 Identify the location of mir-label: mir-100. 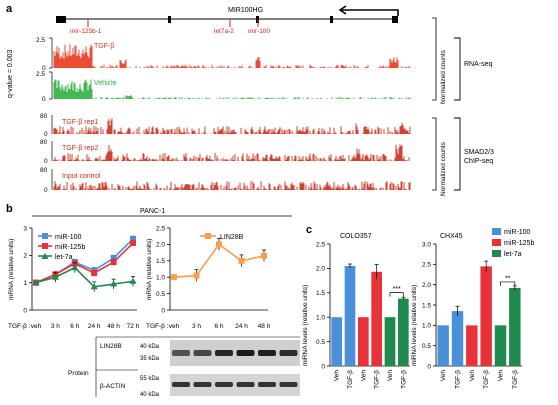
(259, 31).